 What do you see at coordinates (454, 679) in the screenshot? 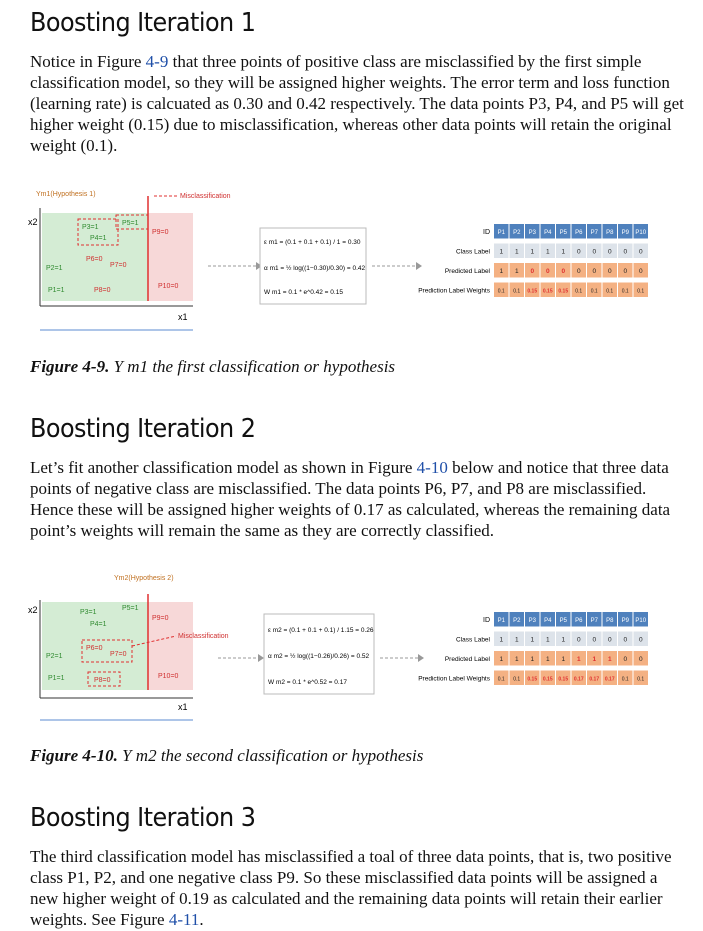
I see `row-label: Prediction Label Weights` at bounding box center [454, 679].